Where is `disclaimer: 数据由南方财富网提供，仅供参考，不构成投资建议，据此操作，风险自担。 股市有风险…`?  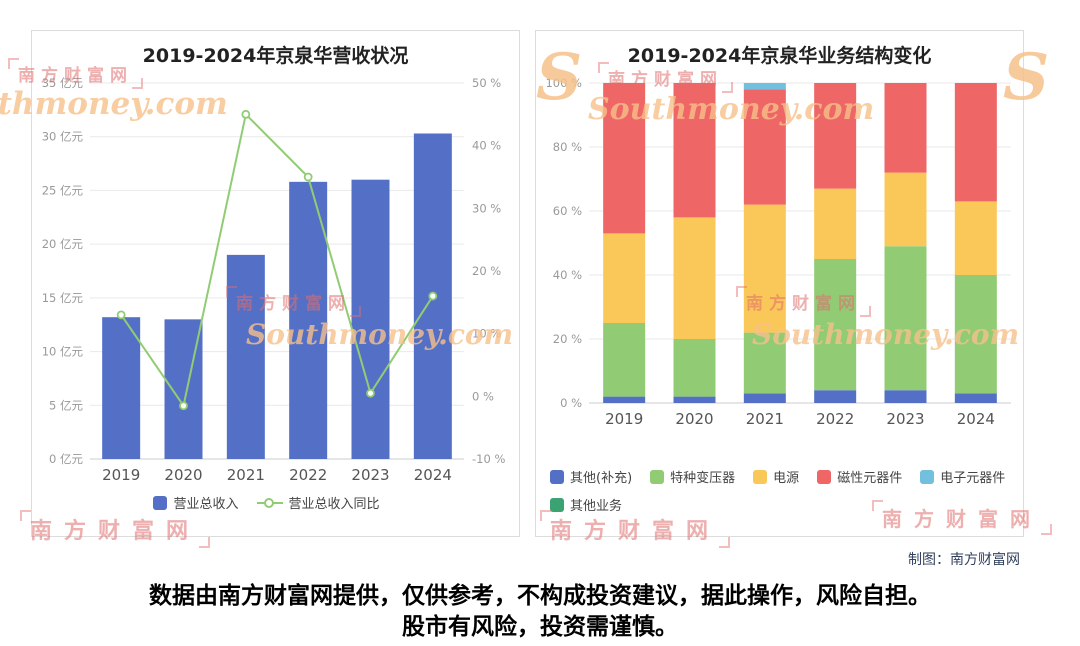 disclaimer: 数据由南方财富网提供，仅供参考，不构成投资建议，据此操作，风险自担。 股市有风险… is located at coordinates (540, 612).